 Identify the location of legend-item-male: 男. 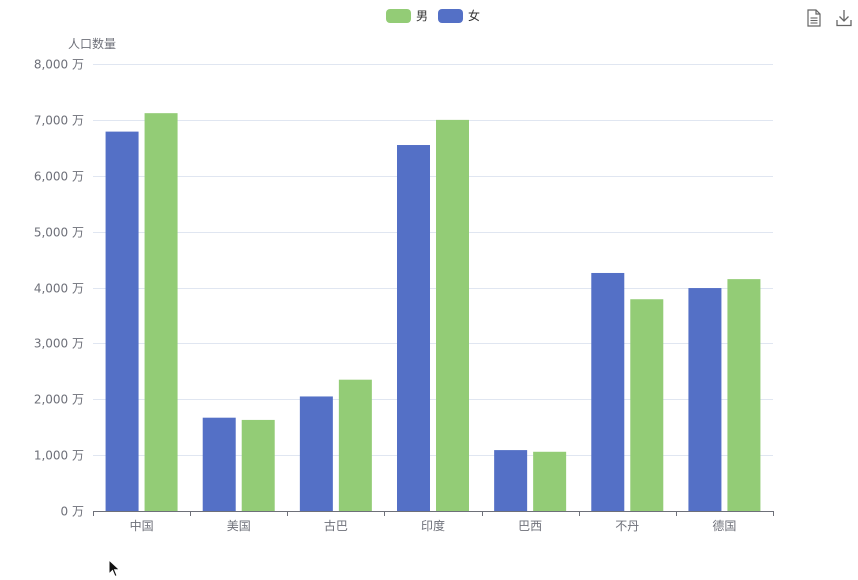
(407, 15).